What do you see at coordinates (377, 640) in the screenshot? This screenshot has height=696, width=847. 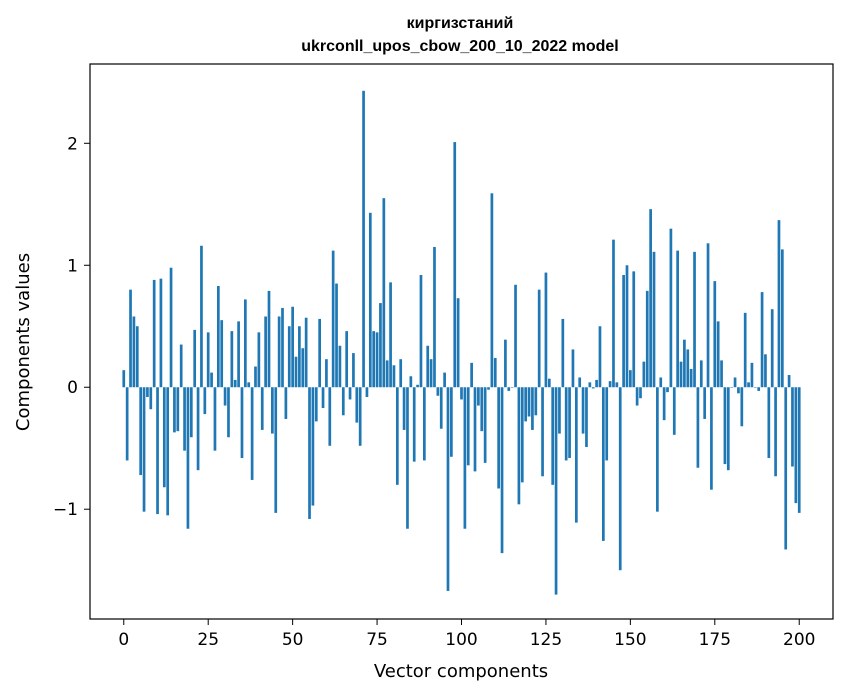 I see `x-tick-label: 75` at bounding box center [377, 640].